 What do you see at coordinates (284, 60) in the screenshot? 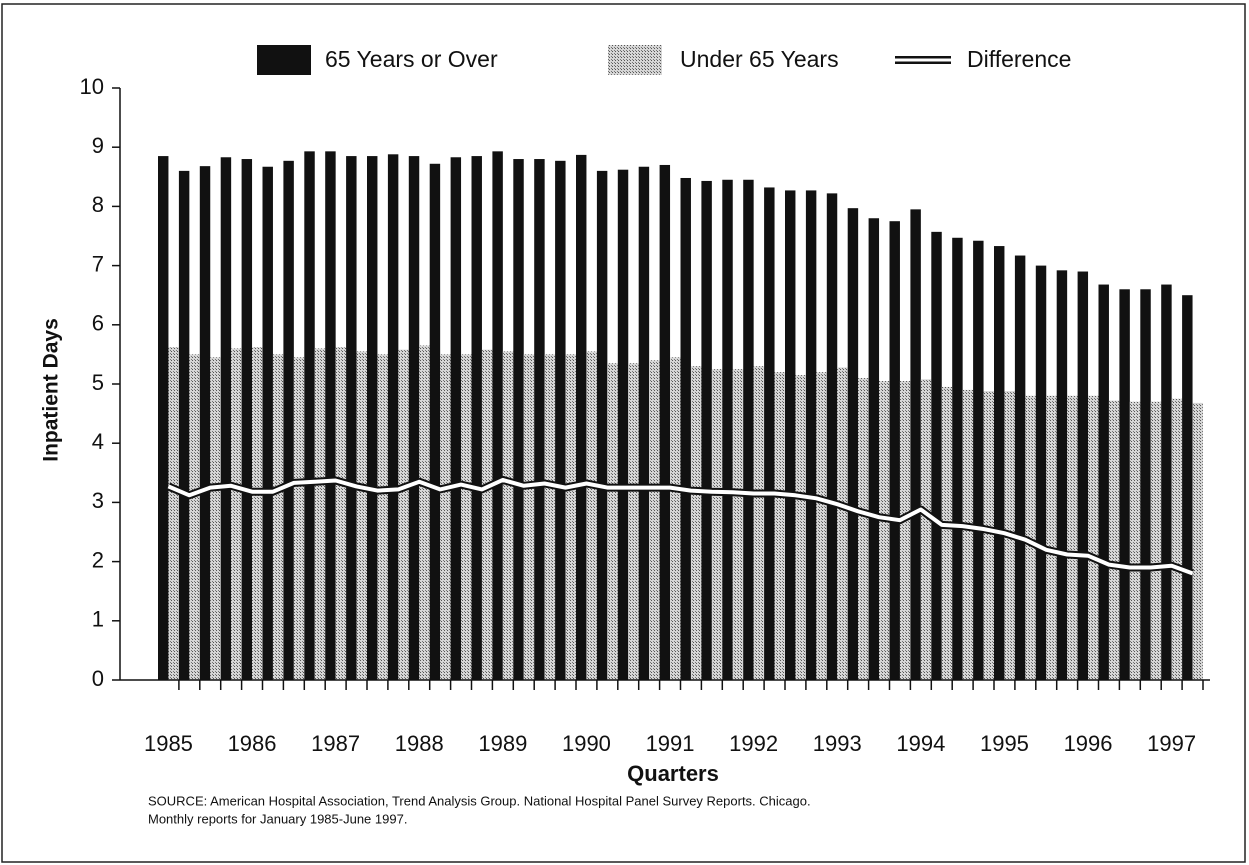
I see `legend-swatch` at bounding box center [284, 60].